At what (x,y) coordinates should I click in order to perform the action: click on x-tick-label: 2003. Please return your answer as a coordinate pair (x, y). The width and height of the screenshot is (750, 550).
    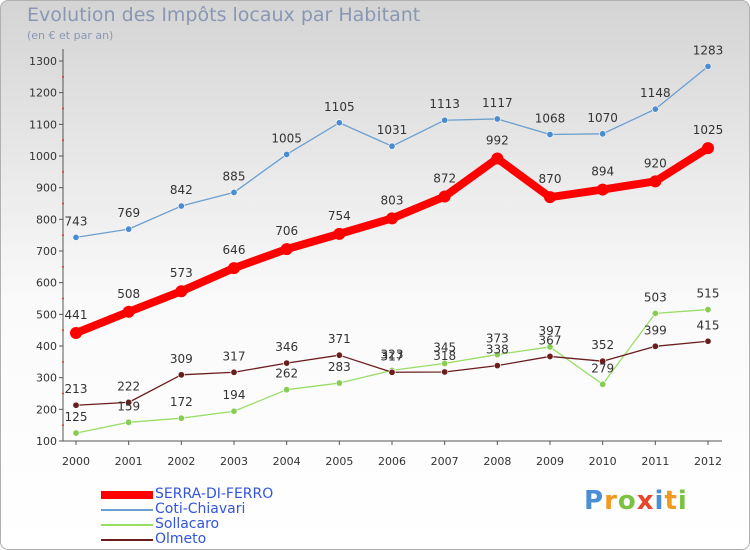
    Looking at the image, I should click on (234, 461).